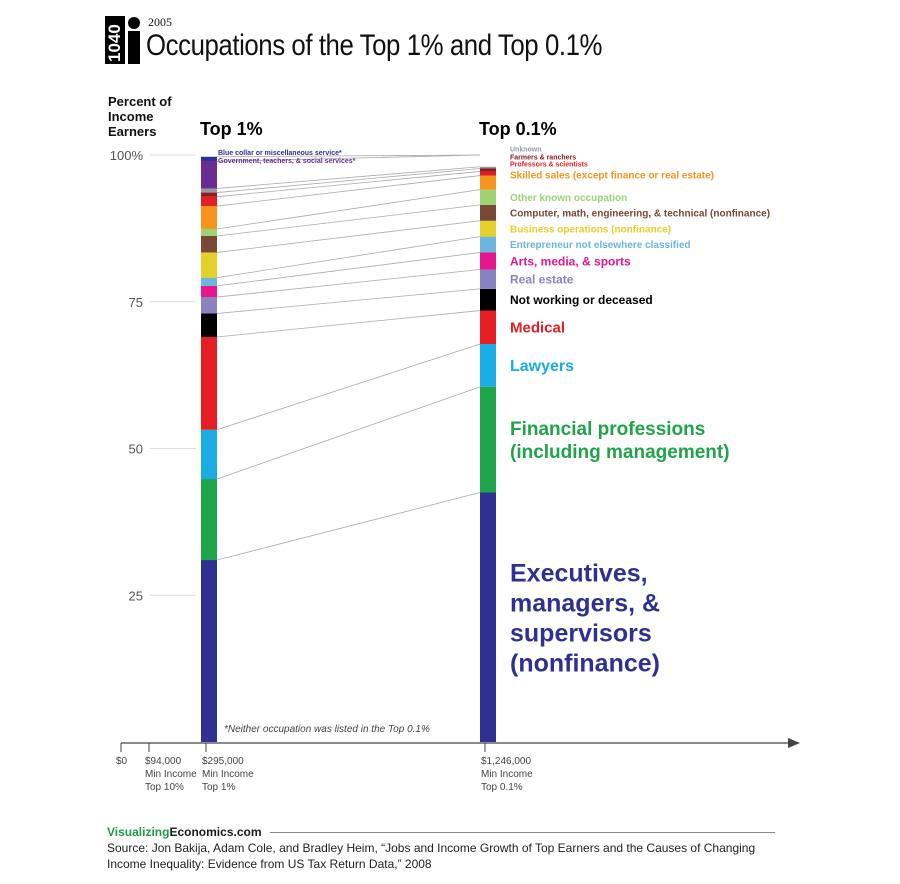  I want to click on y-tick-label: 50, so click(136, 449).